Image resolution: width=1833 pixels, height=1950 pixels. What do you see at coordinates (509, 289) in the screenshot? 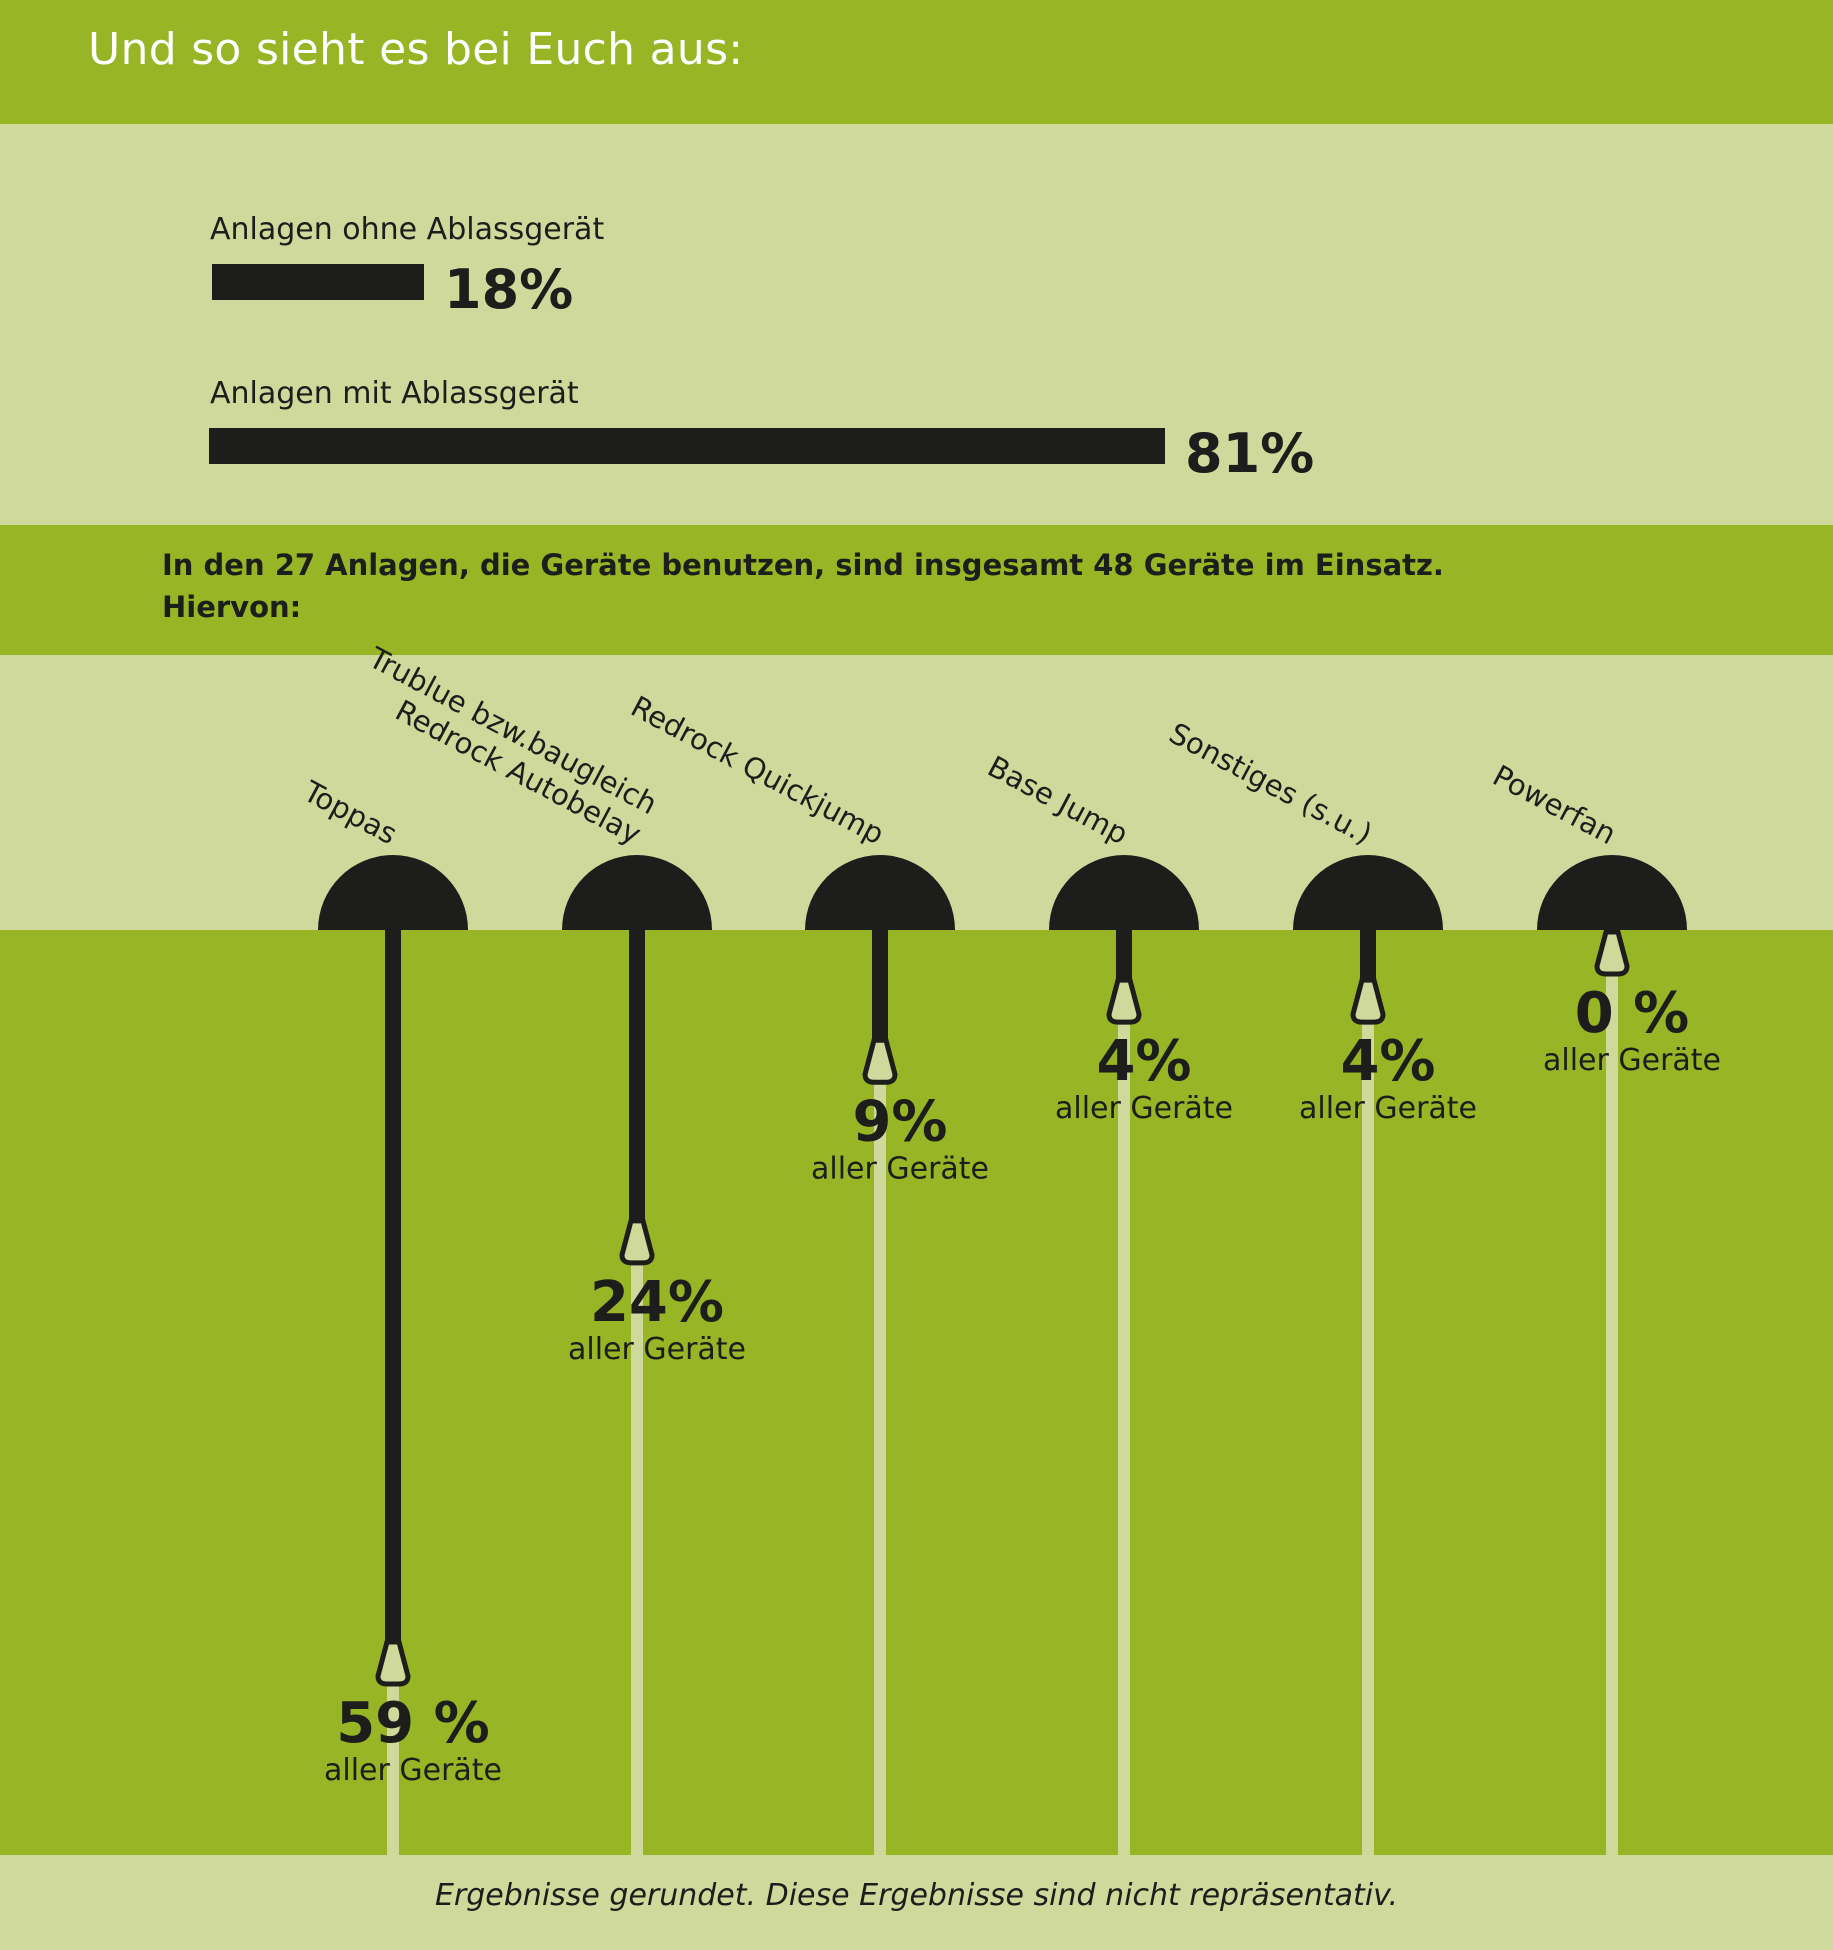
I see `bar-value-ohne: 18%` at bounding box center [509, 289].